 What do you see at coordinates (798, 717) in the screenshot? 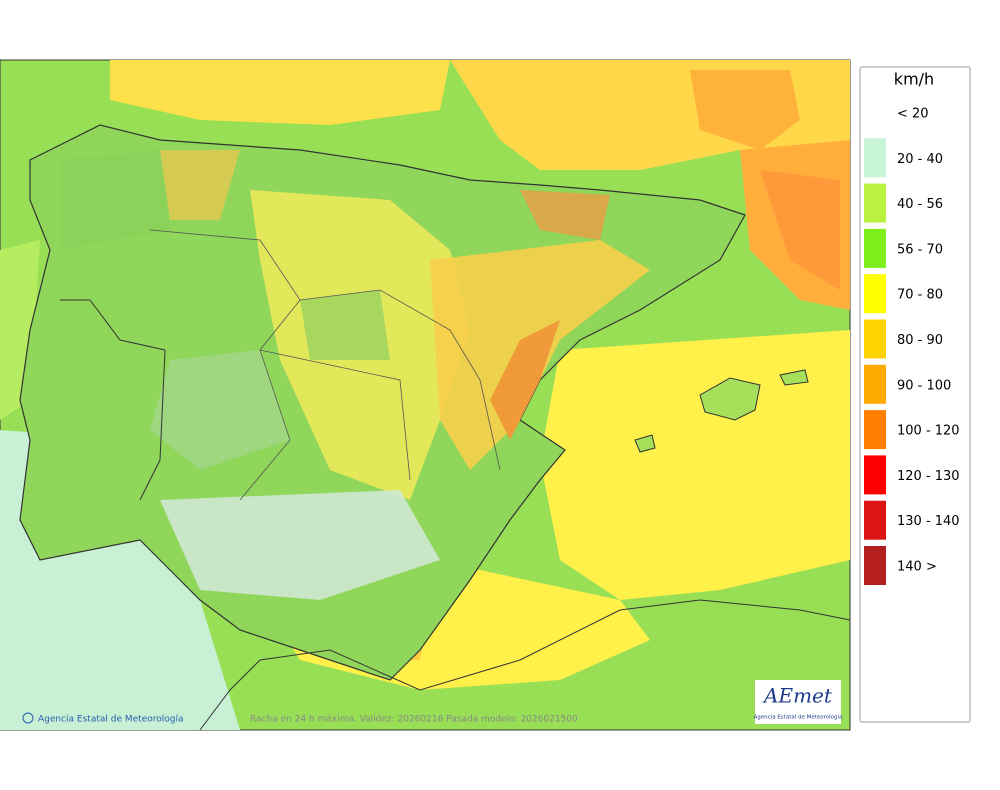
I see `logo-subtitle: Agencia Estatal de Meteorología` at bounding box center [798, 717].